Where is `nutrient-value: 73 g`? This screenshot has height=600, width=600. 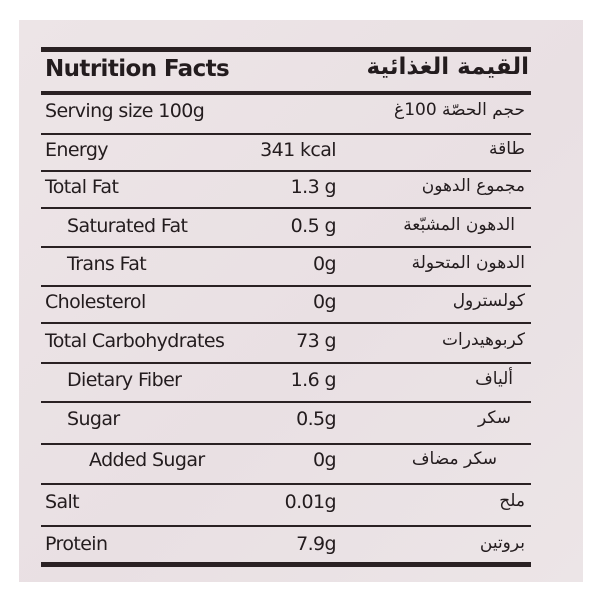
nutrient-value: 73 g is located at coordinates (316, 341).